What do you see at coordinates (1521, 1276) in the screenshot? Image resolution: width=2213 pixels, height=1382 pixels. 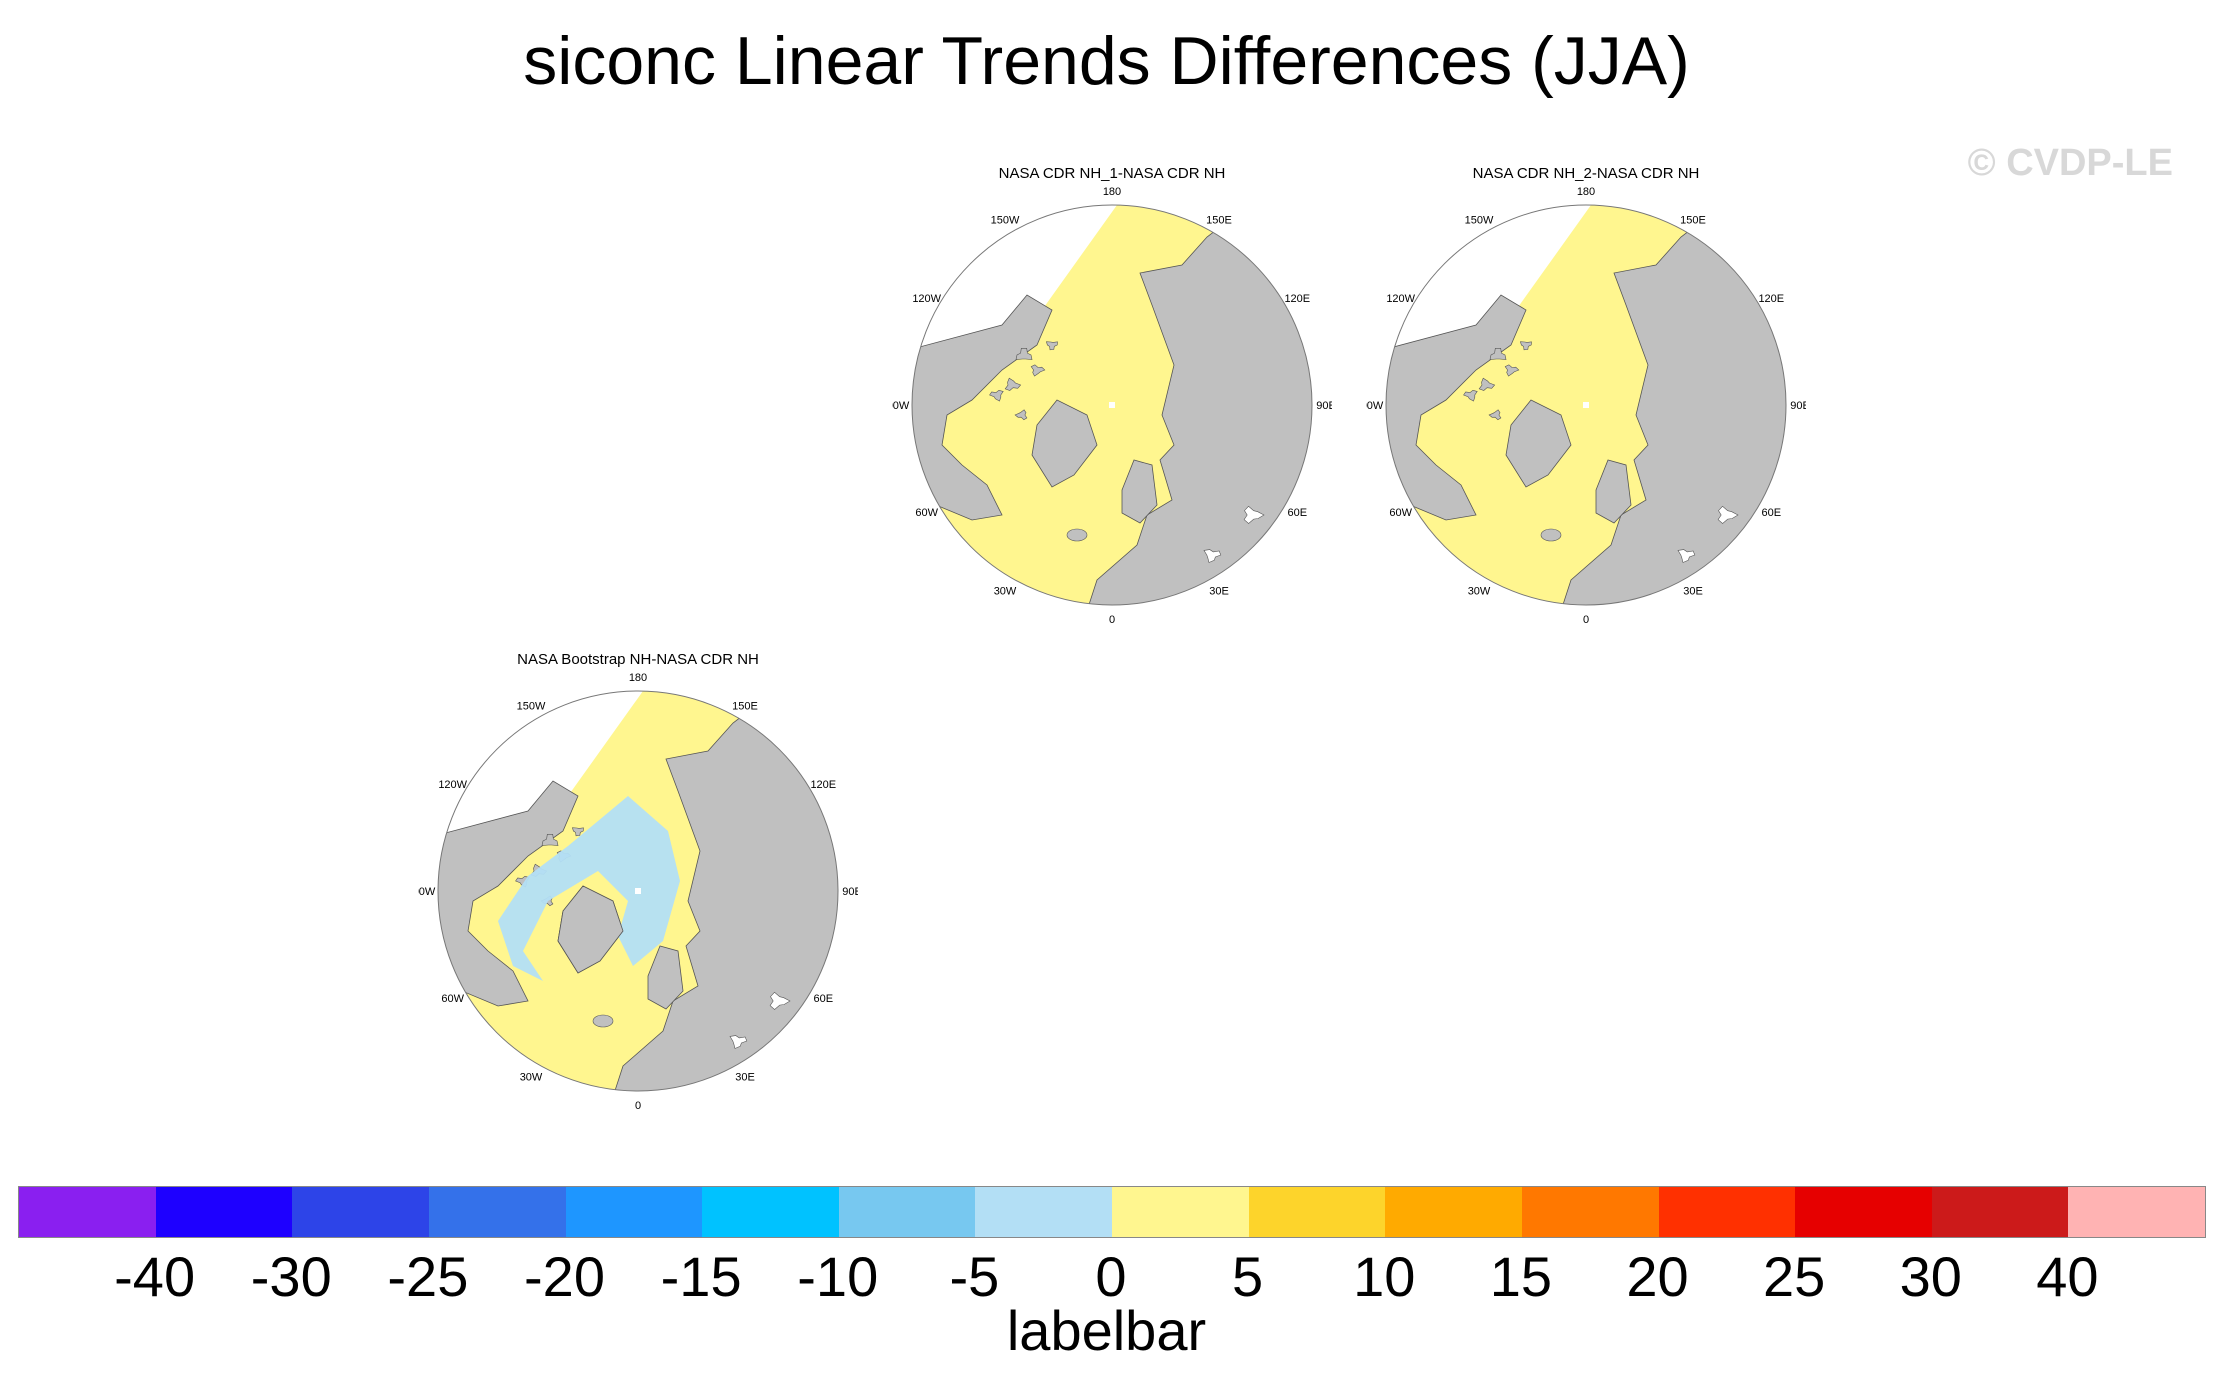 I see `colorbar-tick-label: 15` at bounding box center [1521, 1276].